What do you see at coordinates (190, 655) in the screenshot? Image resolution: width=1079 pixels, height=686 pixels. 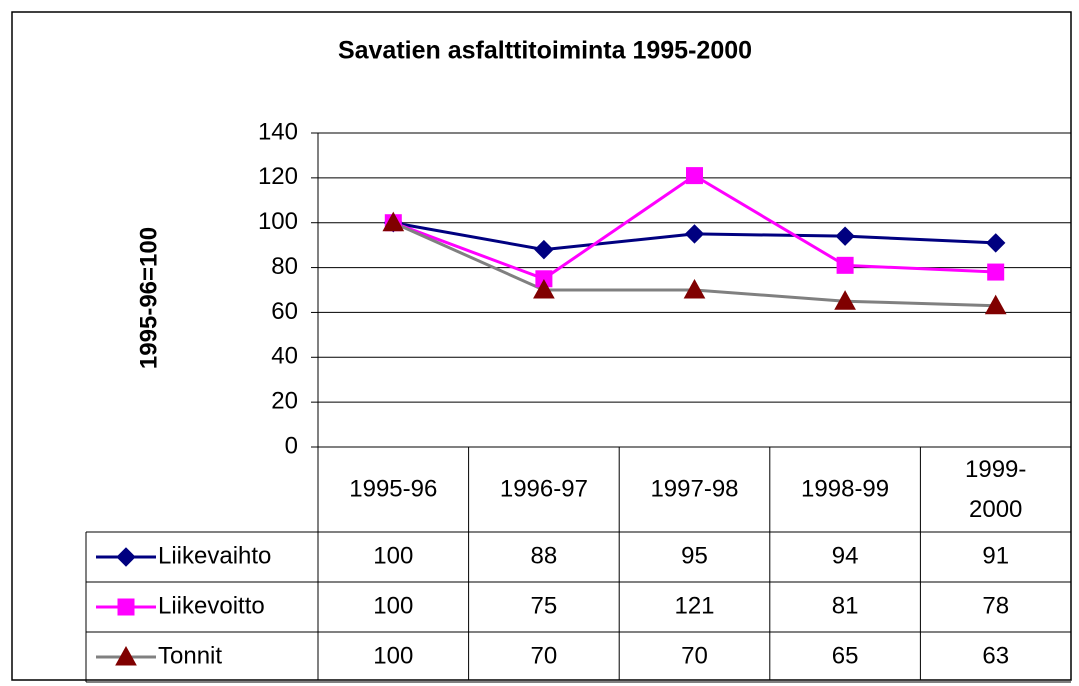 I see `legend-label: Tonnit` at bounding box center [190, 655].